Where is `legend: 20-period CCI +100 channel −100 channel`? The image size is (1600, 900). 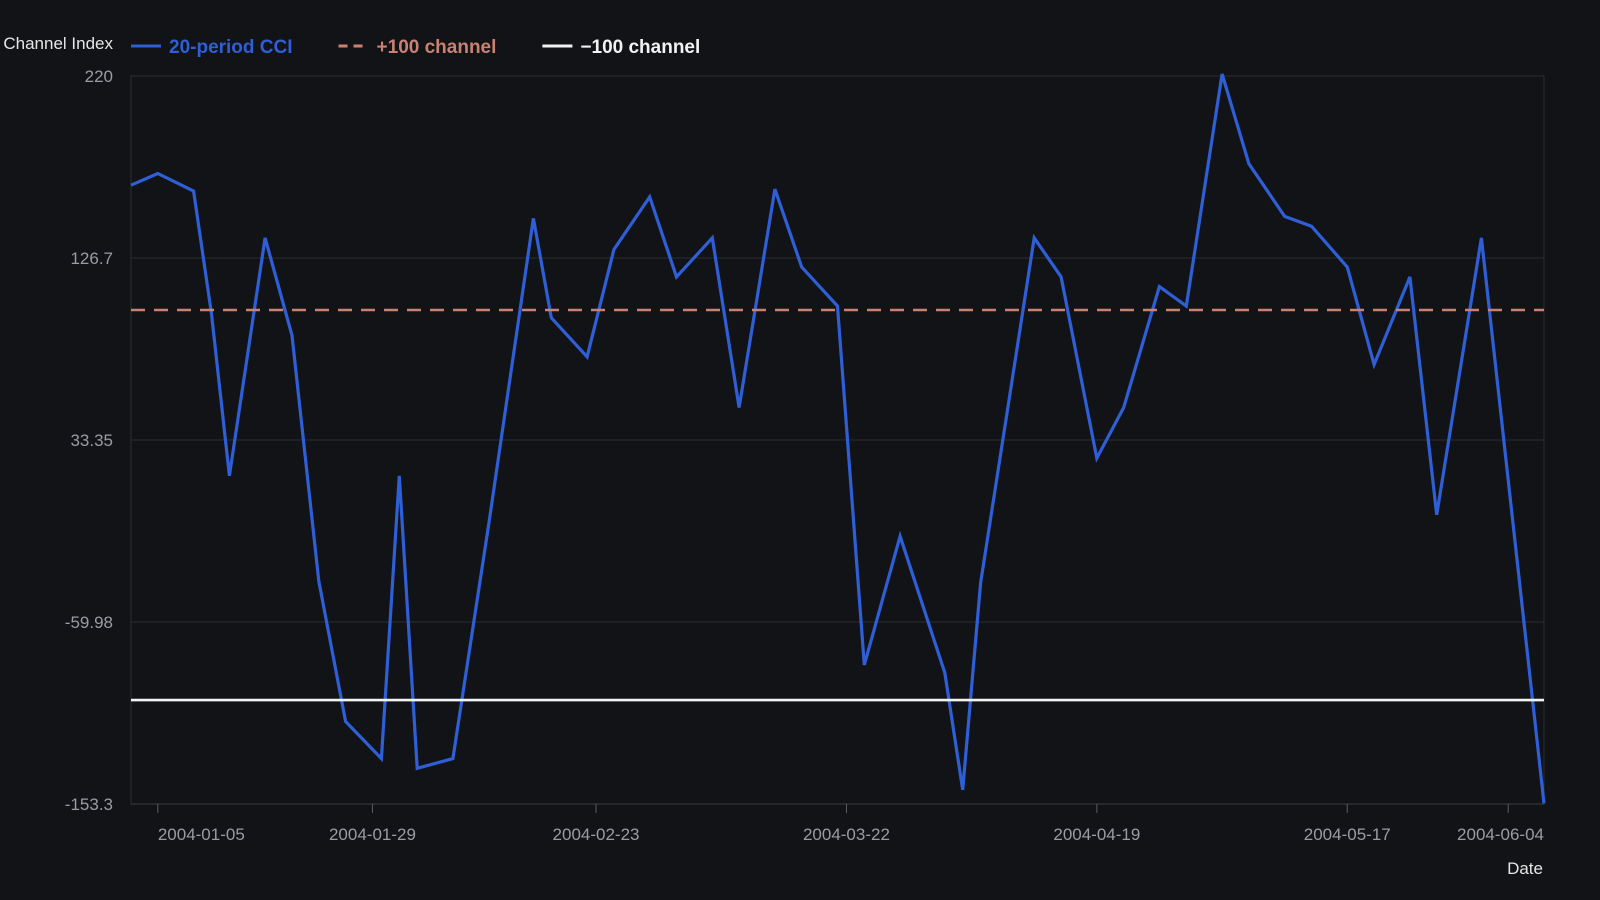 legend: 20-period CCI +100 channel −100 channel is located at coordinates (415, 47).